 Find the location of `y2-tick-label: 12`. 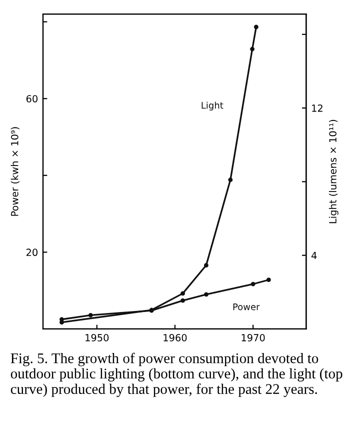

y2-tick-label: 12 is located at coordinates (317, 108).